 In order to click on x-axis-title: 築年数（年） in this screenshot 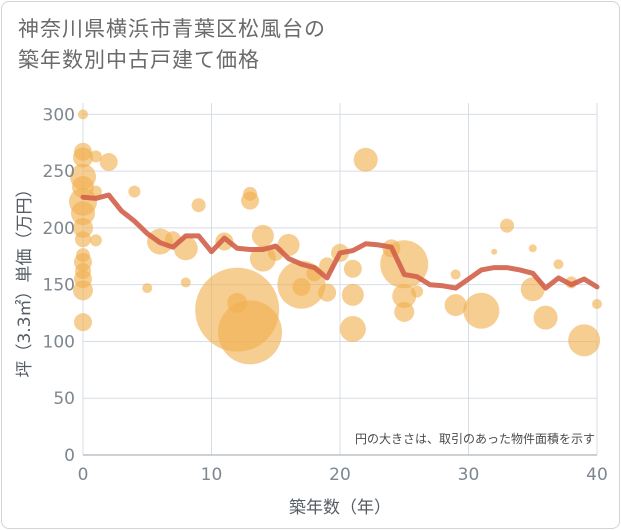, I will do `click(340, 508)`.